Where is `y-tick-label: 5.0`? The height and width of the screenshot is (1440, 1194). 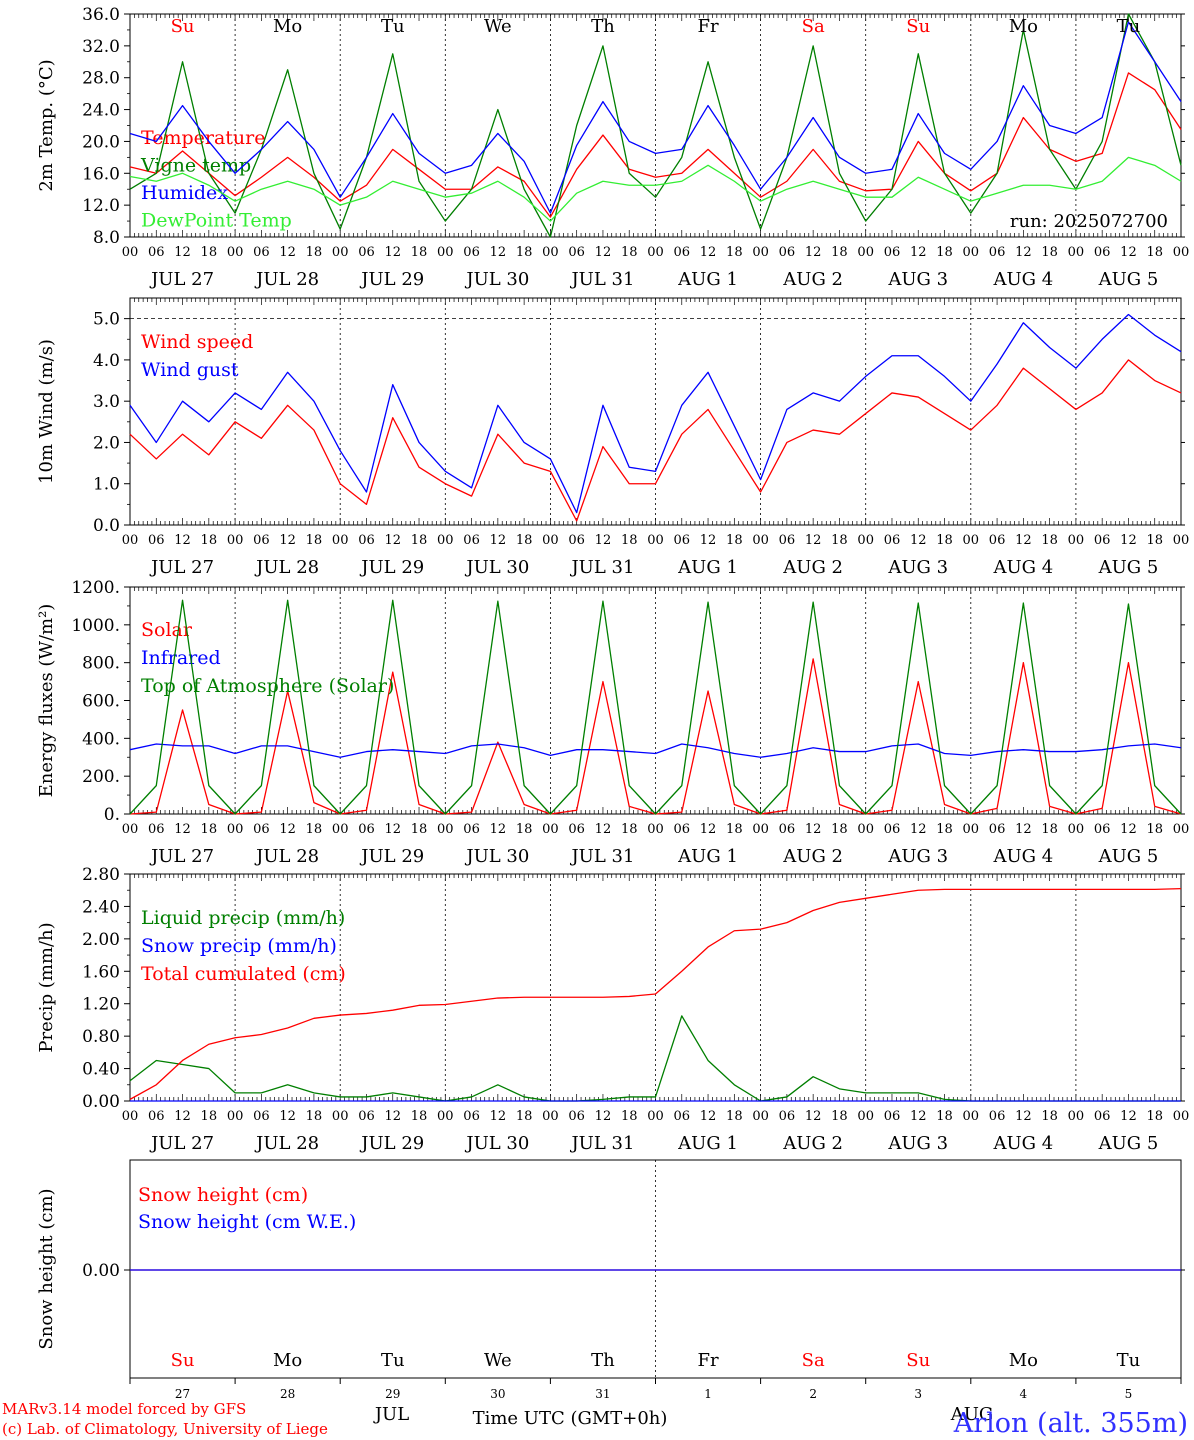 y-tick-label: 5.0 is located at coordinates (106, 320).